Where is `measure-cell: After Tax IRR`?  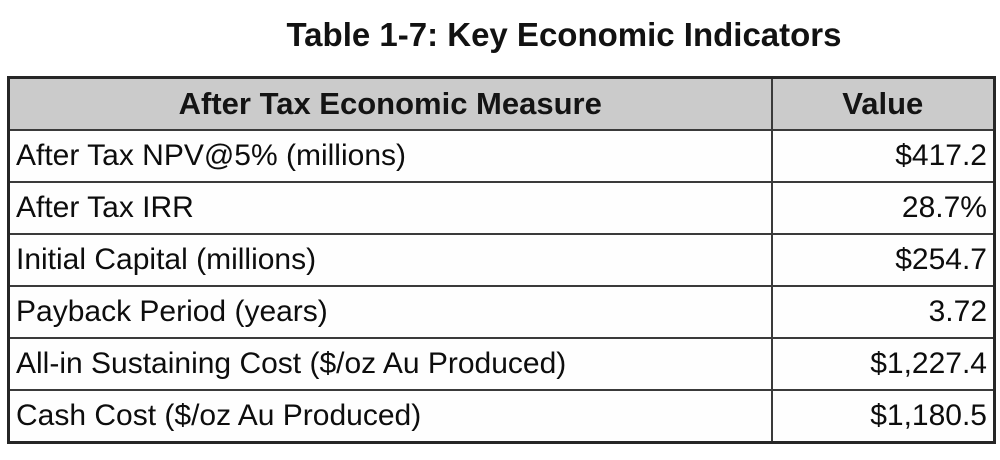
measure-cell: After Tax IRR is located at coordinates (390, 208).